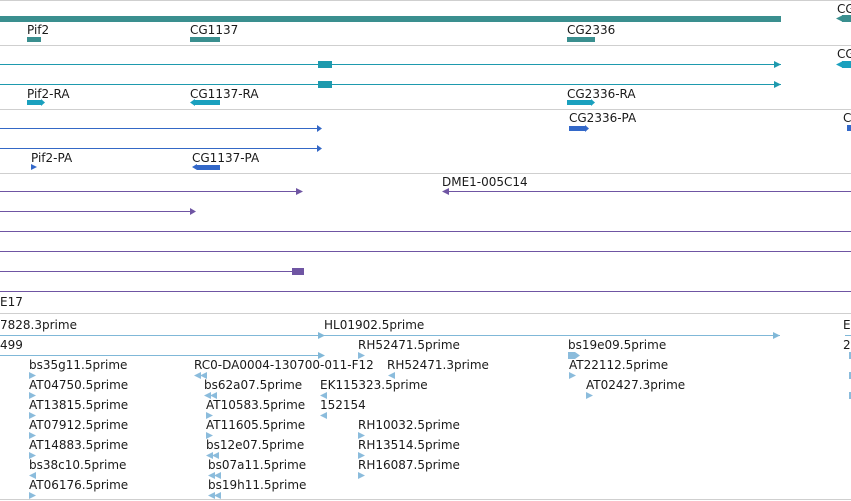  I want to click on est-2-edge-label: 2, so click(847, 345).